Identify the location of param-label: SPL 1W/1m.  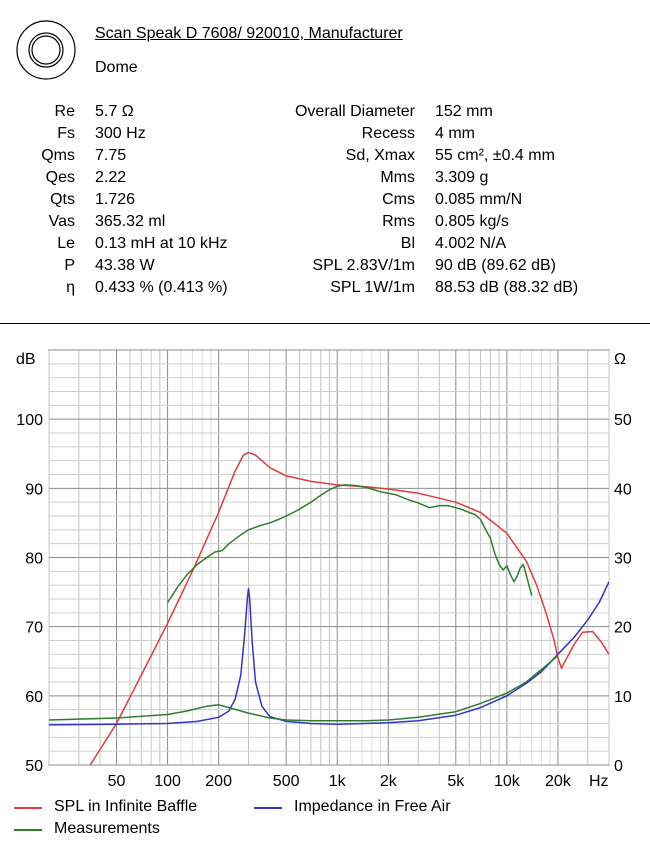
(372, 287).